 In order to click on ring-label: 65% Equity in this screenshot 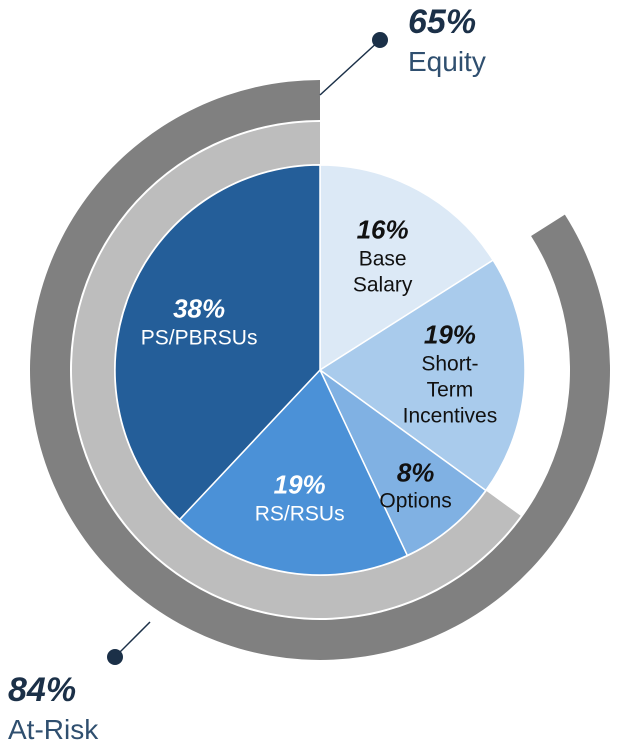, I will do `click(447, 40)`.